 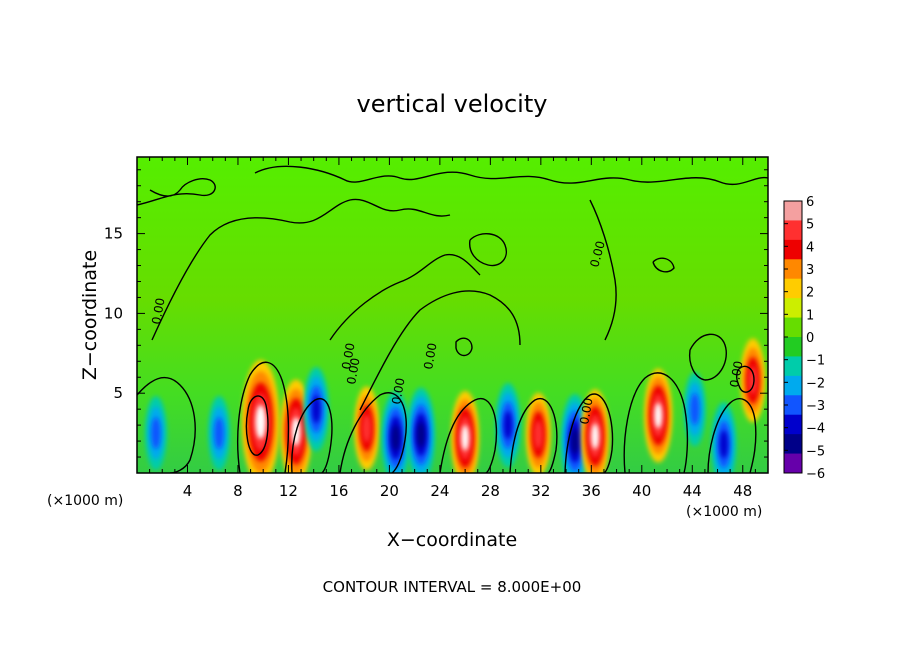 What do you see at coordinates (85, 501) in the screenshot?
I see `x-unit-left: (×1000 m)` at bounding box center [85, 501].